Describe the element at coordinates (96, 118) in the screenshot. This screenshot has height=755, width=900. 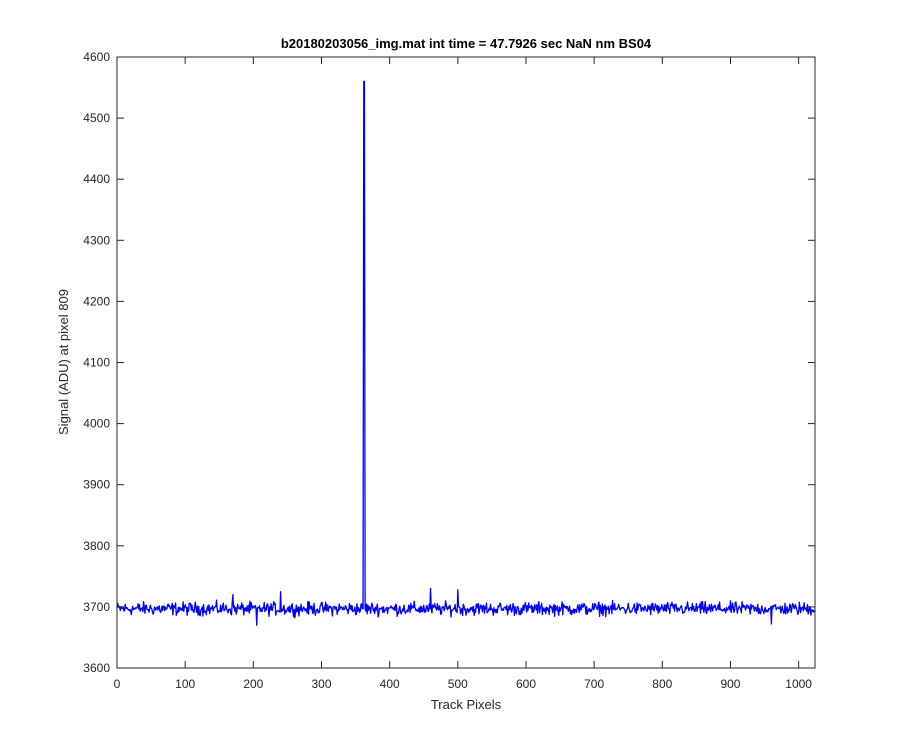
I see `y-tick-label: 4500` at that location.